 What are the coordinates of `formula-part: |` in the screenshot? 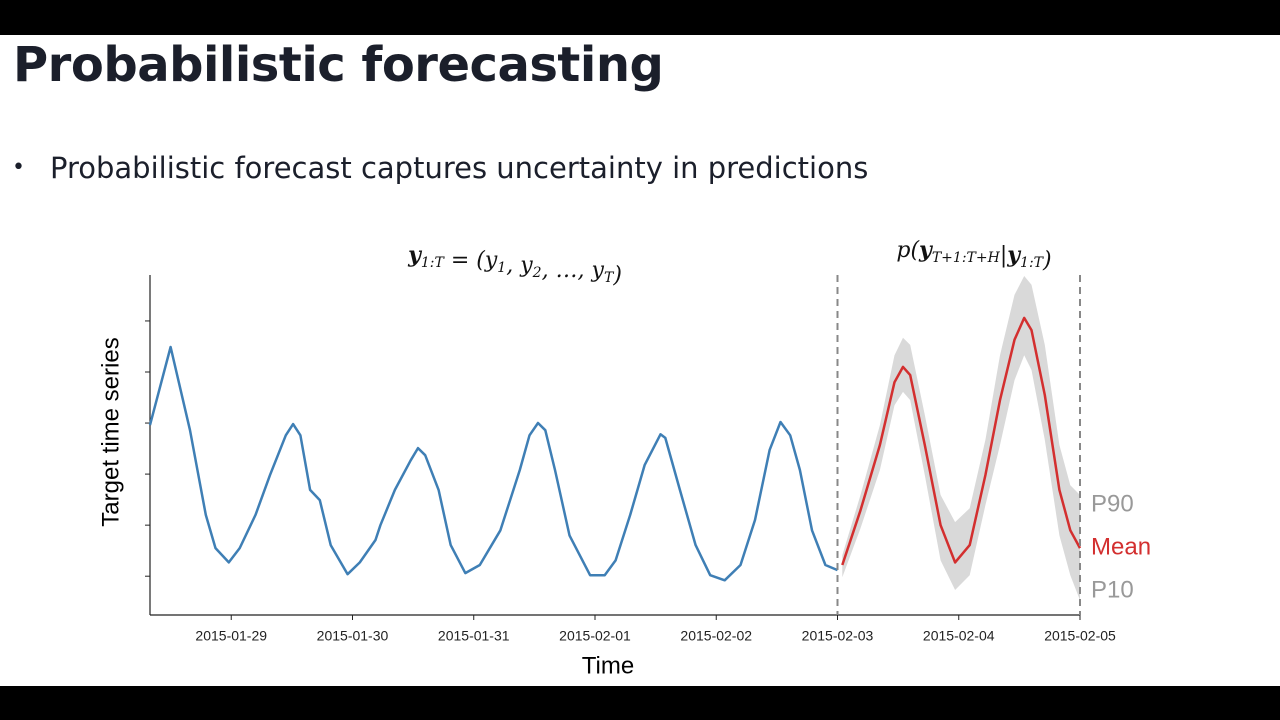 It's located at (1003, 255).